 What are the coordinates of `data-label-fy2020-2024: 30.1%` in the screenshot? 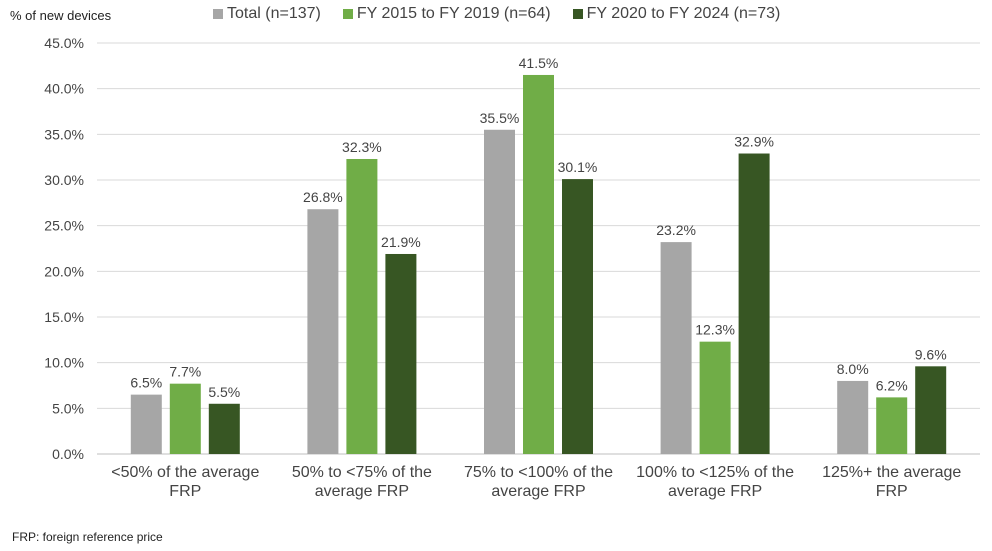 It's located at (578, 167).